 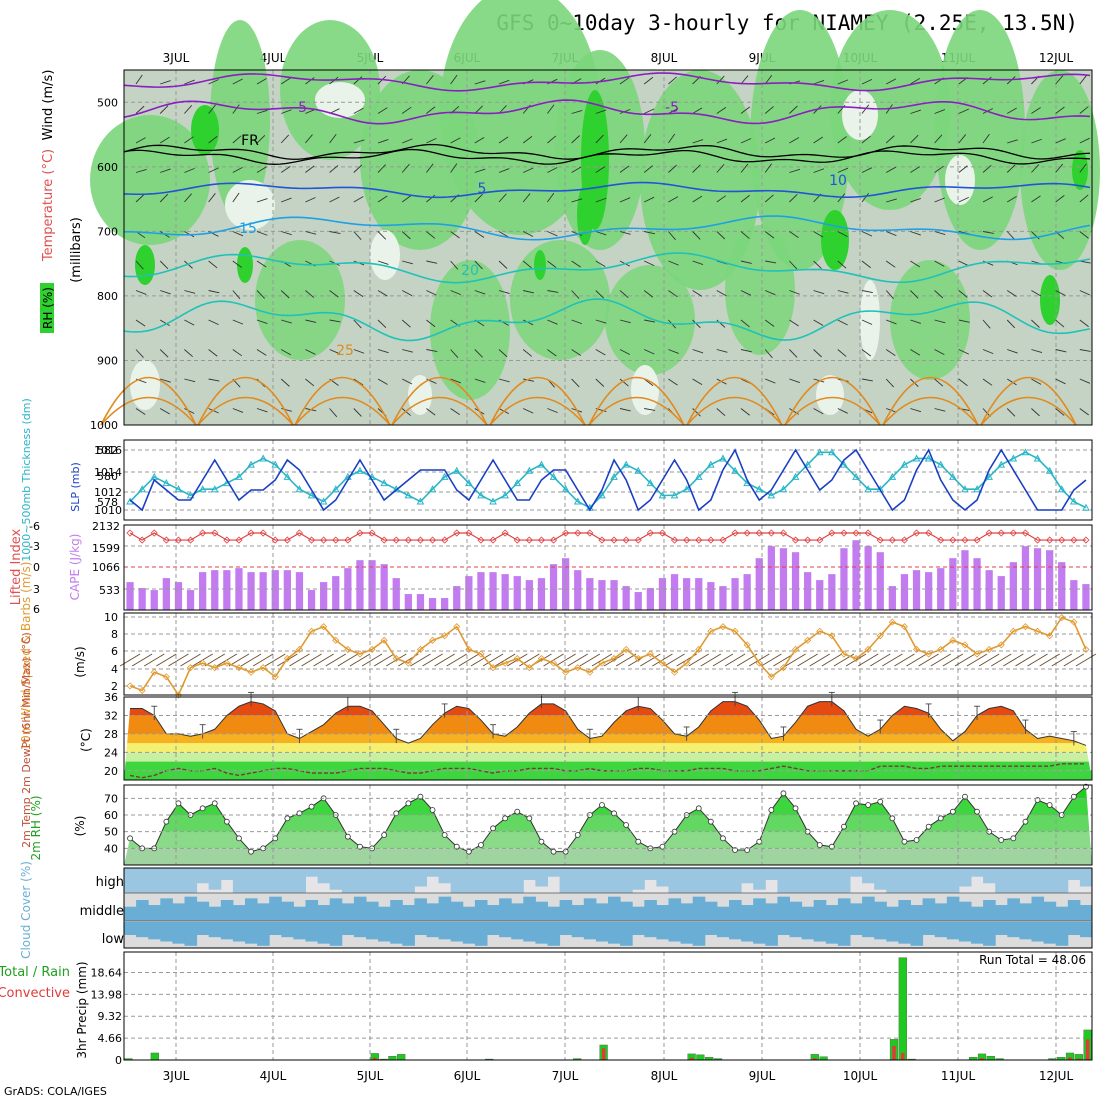 What do you see at coordinates (250, 141) in the screenshot?
I see `isotherm-label: FR` at bounding box center [250, 141].